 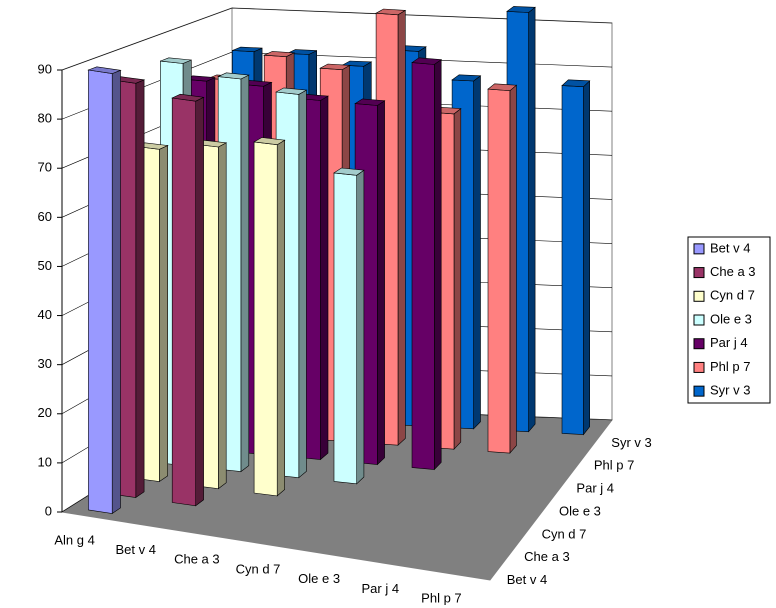 I want to click on x-tick-label: Ole e 3, so click(x=319, y=578).